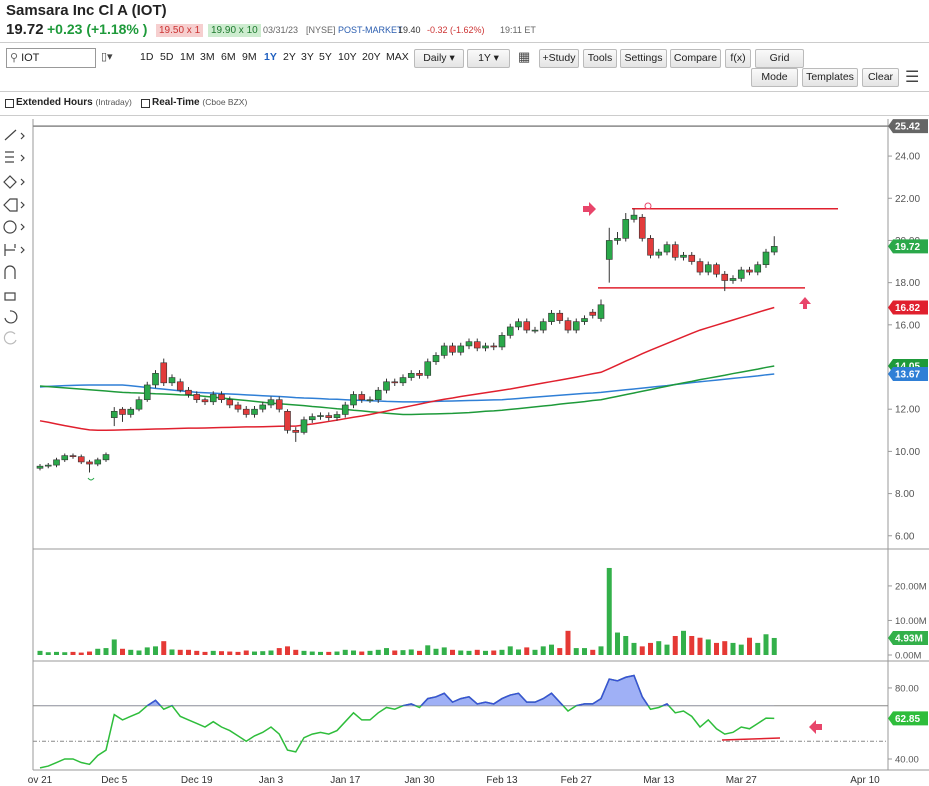 This screenshot has width=929, height=786. What do you see at coordinates (464, 91) in the screenshot?
I see `divider` at bounding box center [464, 91].